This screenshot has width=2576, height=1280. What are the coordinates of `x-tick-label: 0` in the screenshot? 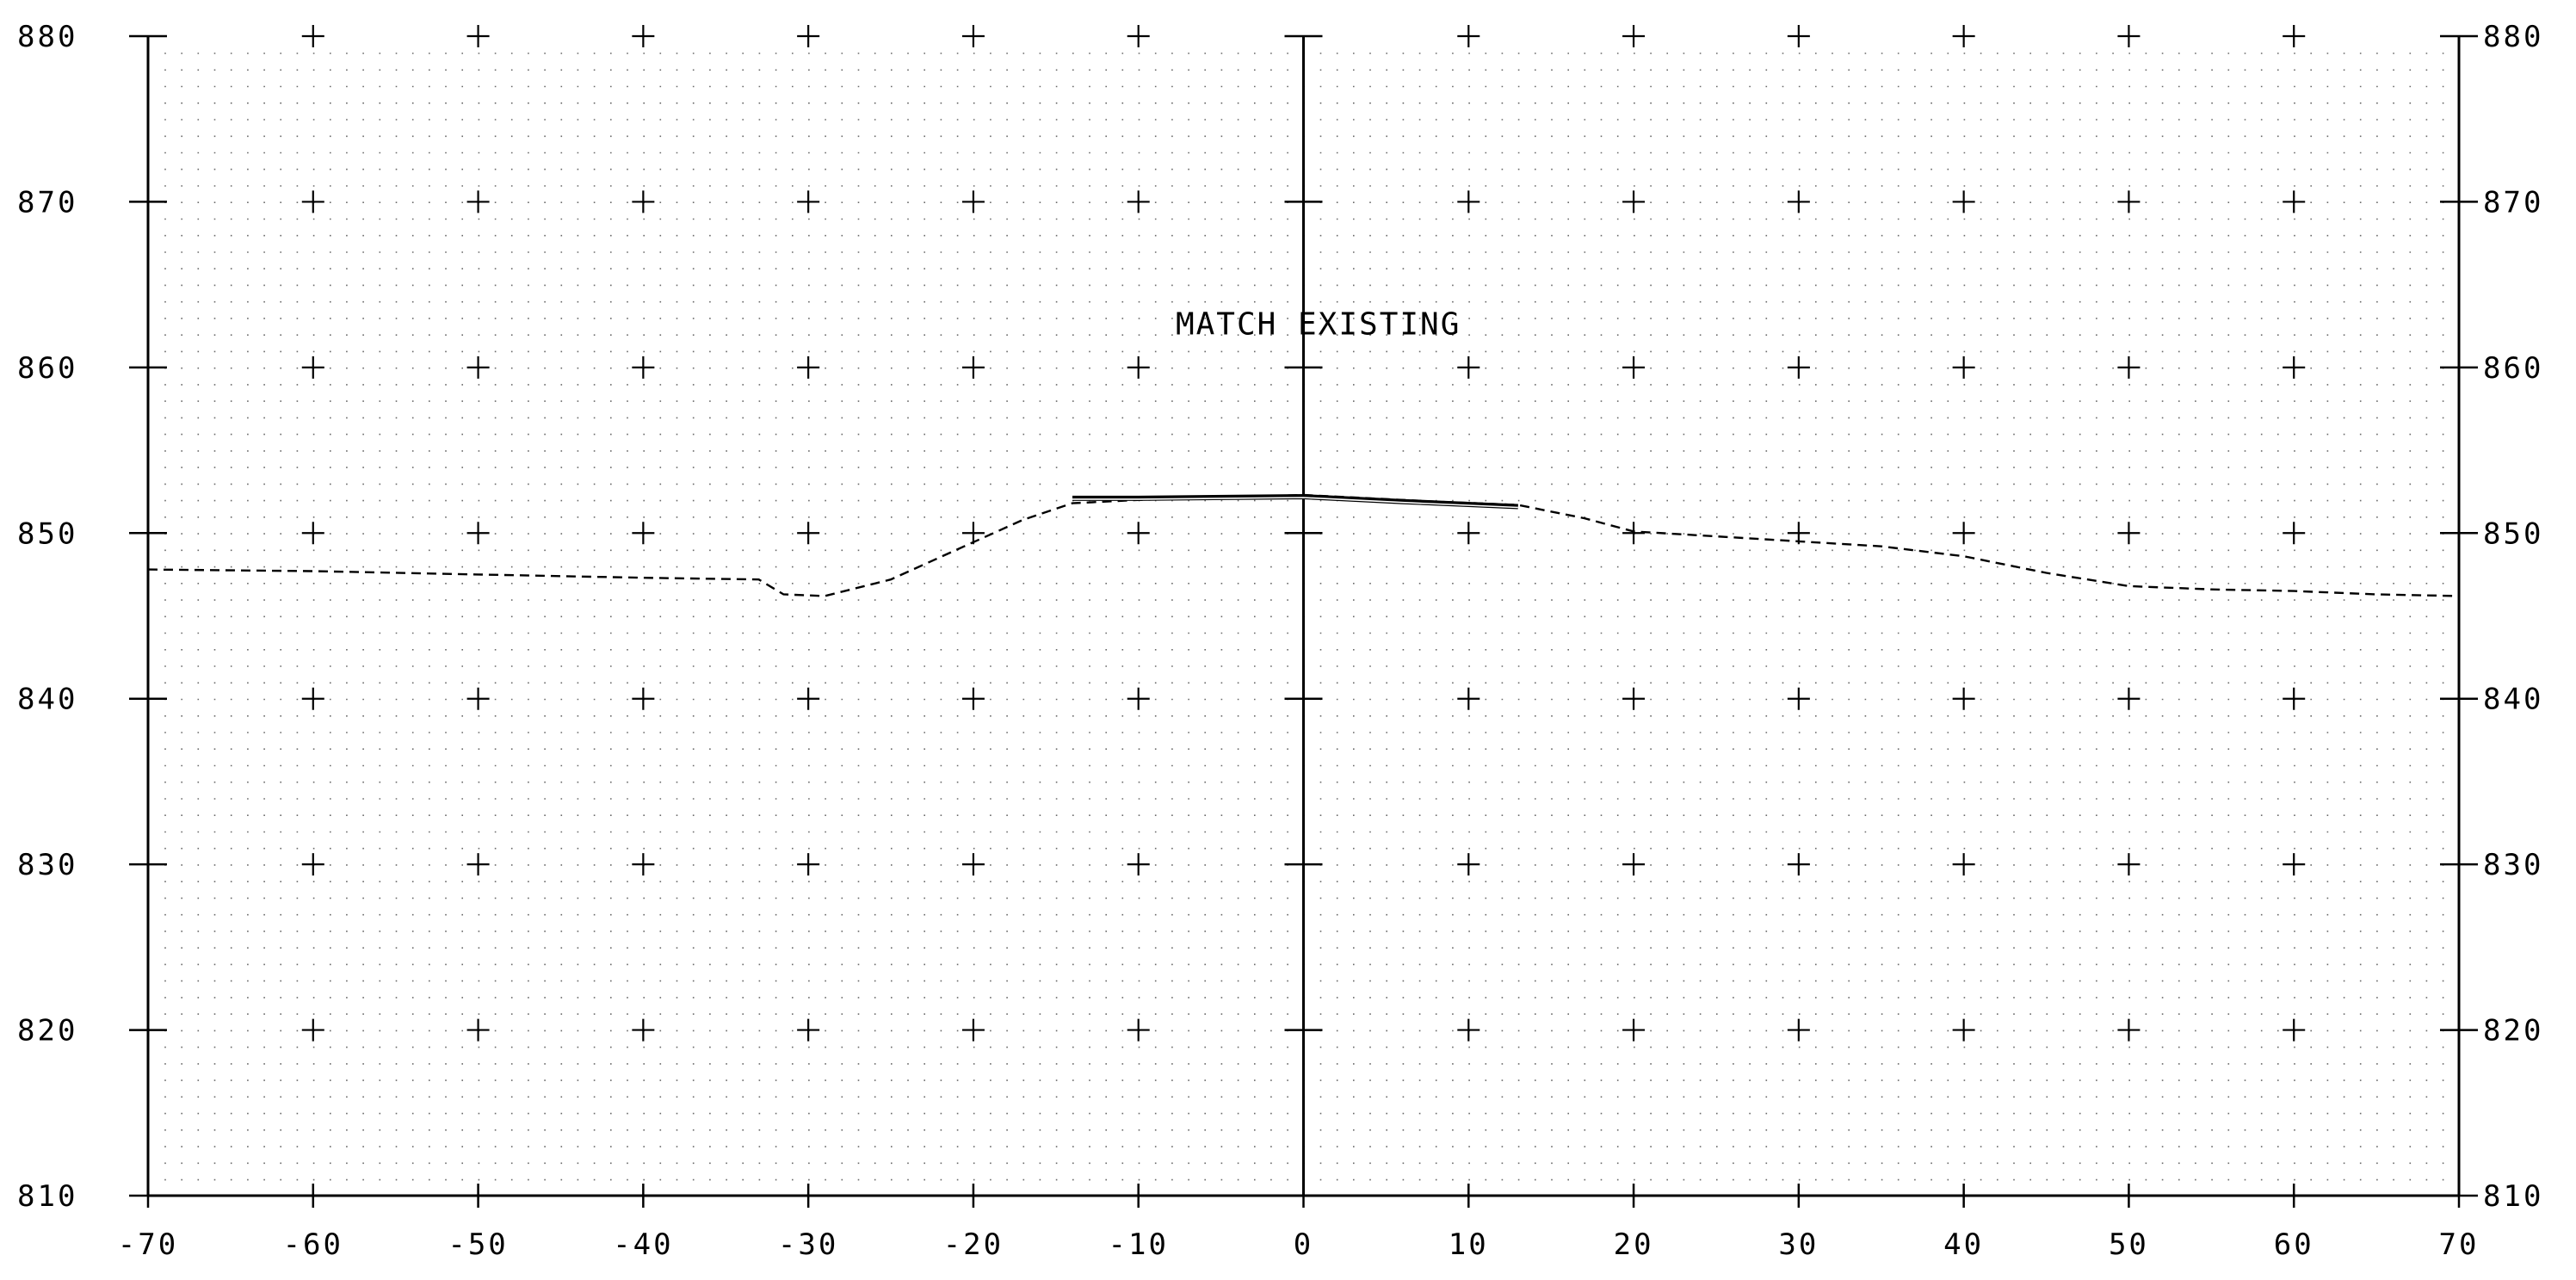 It's located at (1303, 1244).